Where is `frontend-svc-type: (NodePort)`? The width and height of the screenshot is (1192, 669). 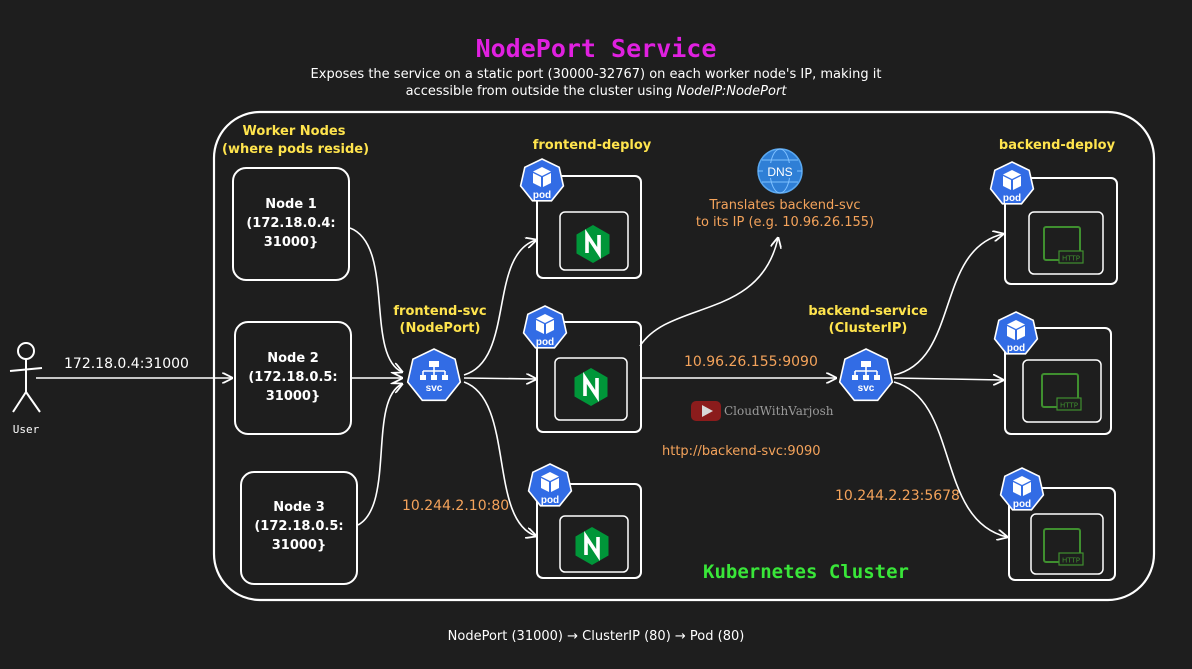
frontend-svc-type: (NodePort) is located at coordinates (440, 328).